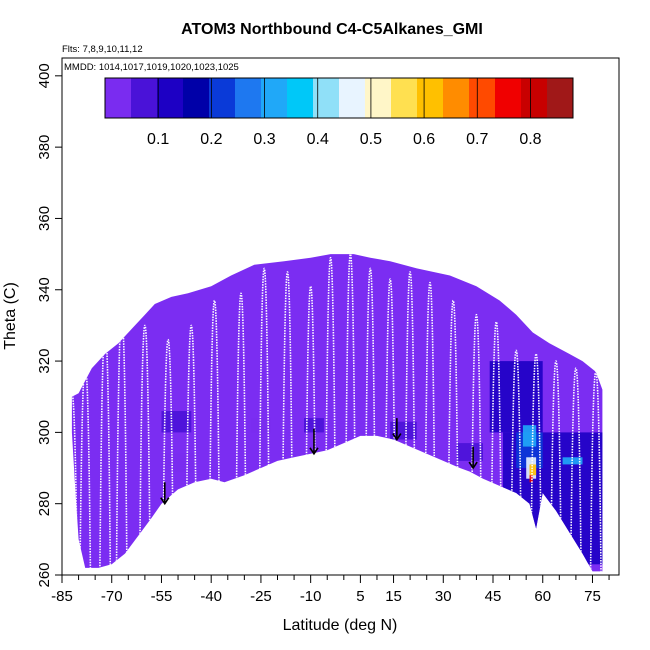  What do you see at coordinates (530, 139) in the screenshot?
I see `colorbar-tick-label: 0.8` at bounding box center [530, 139].